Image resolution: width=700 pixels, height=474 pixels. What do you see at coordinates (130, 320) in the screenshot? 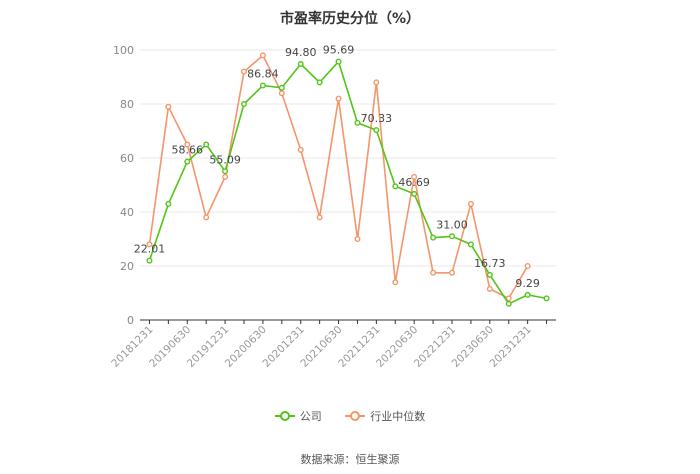
I see `y-tick-label-0: 0` at bounding box center [130, 320].